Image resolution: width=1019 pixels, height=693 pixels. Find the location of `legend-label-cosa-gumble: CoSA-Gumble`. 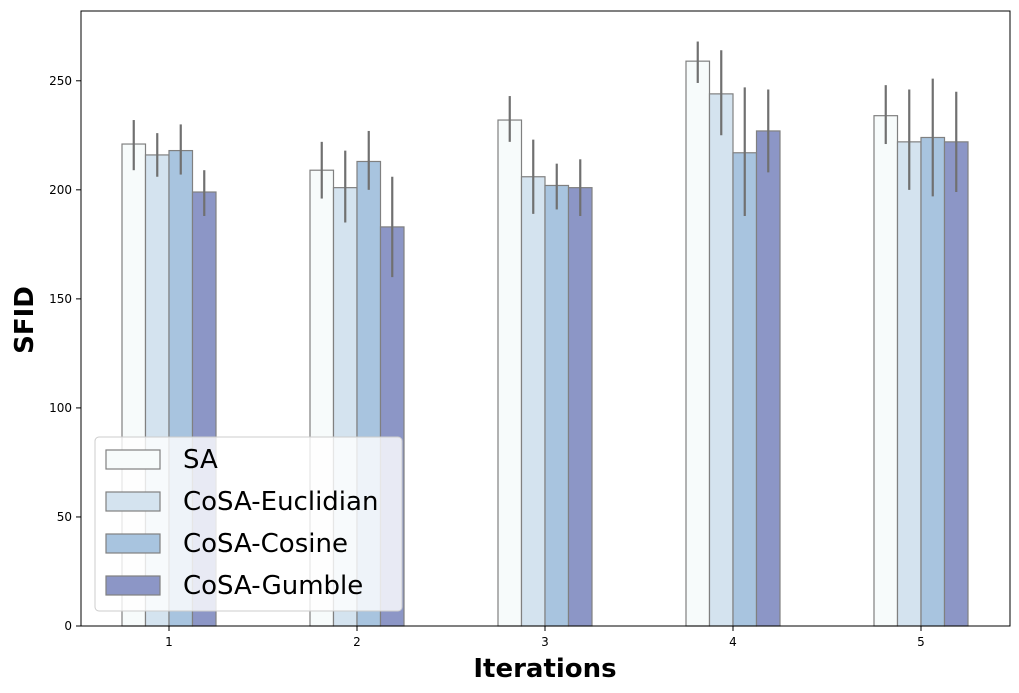

legend-label-cosa-gumble: CoSA-Gumble is located at coordinates (273, 586).